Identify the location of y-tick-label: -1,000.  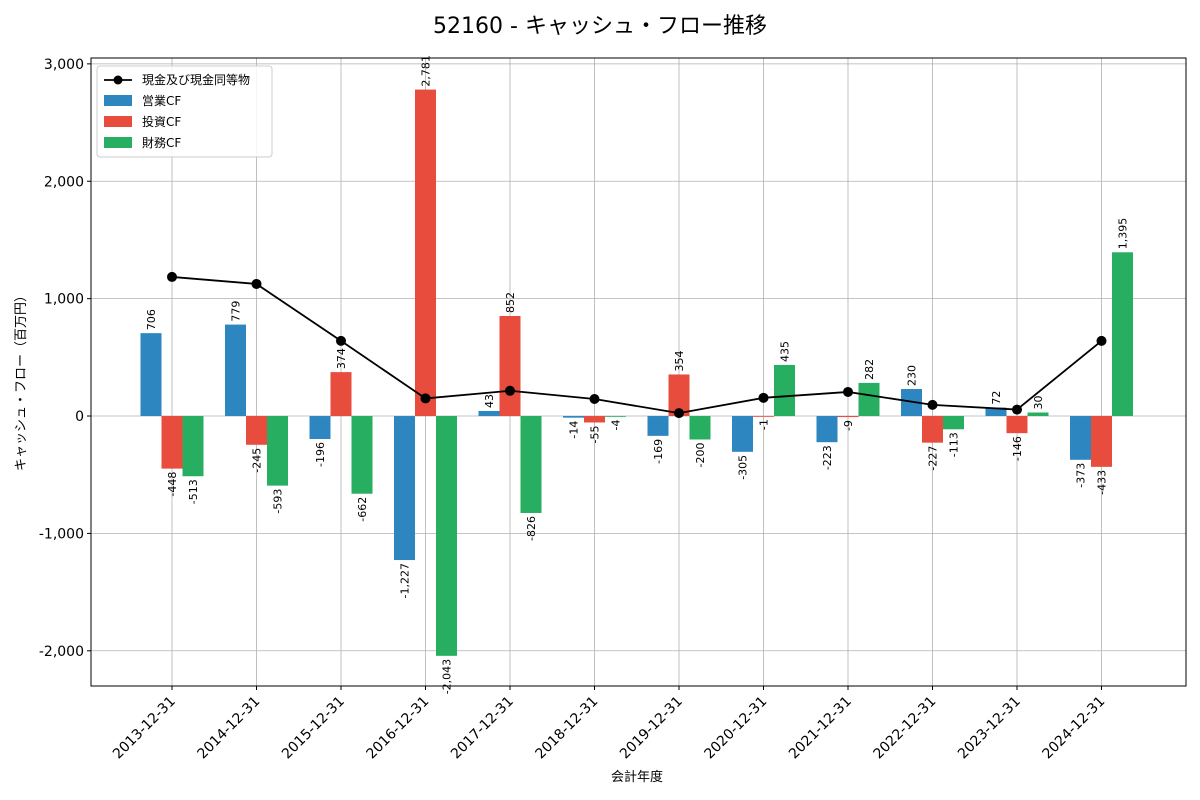
(61, 534).